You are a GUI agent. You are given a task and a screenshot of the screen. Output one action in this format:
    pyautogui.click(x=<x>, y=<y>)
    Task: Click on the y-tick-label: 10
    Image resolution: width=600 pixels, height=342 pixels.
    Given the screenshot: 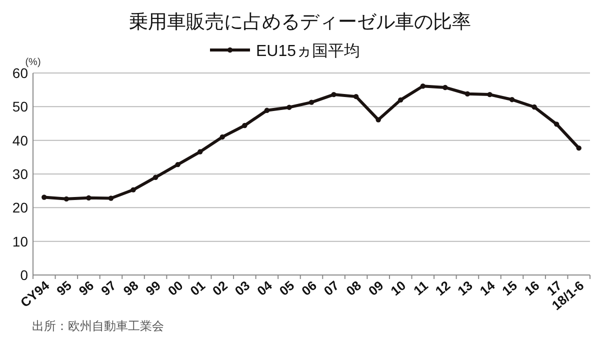 What is the action you would take?
    pyautogui.click(x=20, y=241)
    